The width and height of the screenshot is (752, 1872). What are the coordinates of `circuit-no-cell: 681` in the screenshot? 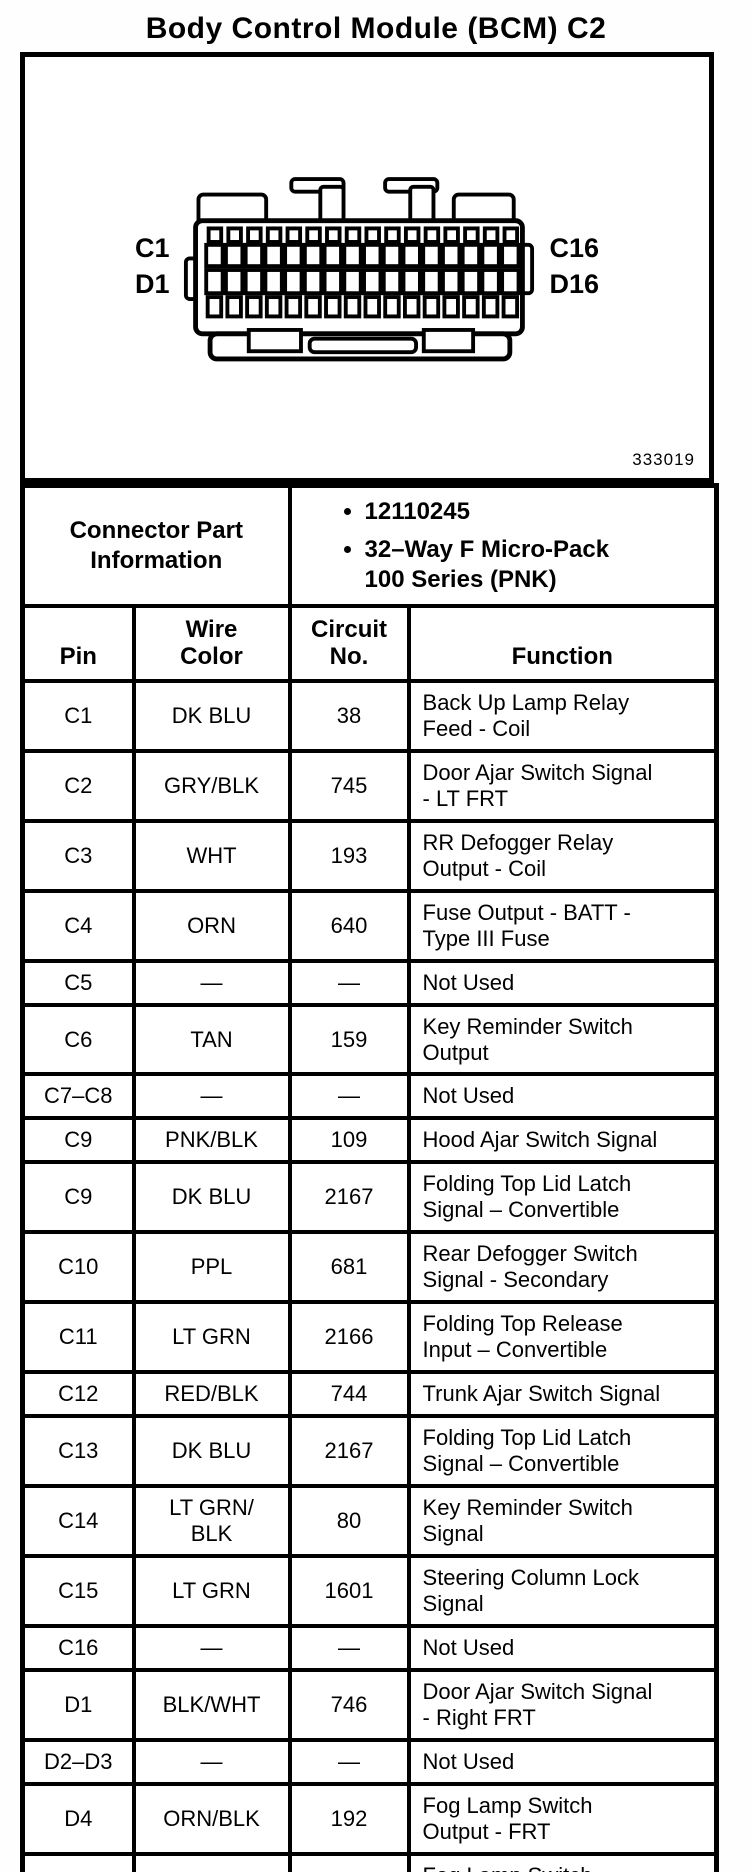 It's located at (349, 1267).